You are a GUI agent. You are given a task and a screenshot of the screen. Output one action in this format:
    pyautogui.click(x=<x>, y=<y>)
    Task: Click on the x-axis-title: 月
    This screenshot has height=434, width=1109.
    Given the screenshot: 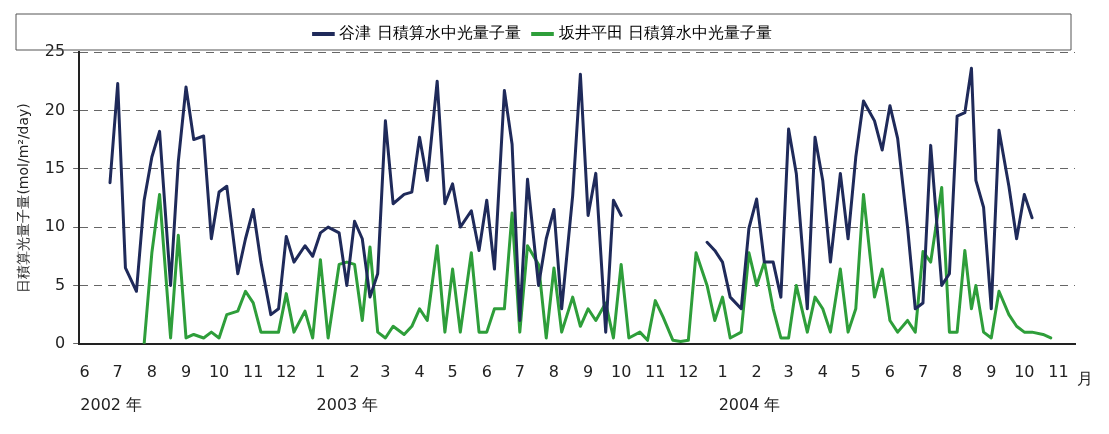 What is the action you would take?
    pyautogui.click(x=1085, y=378)
    